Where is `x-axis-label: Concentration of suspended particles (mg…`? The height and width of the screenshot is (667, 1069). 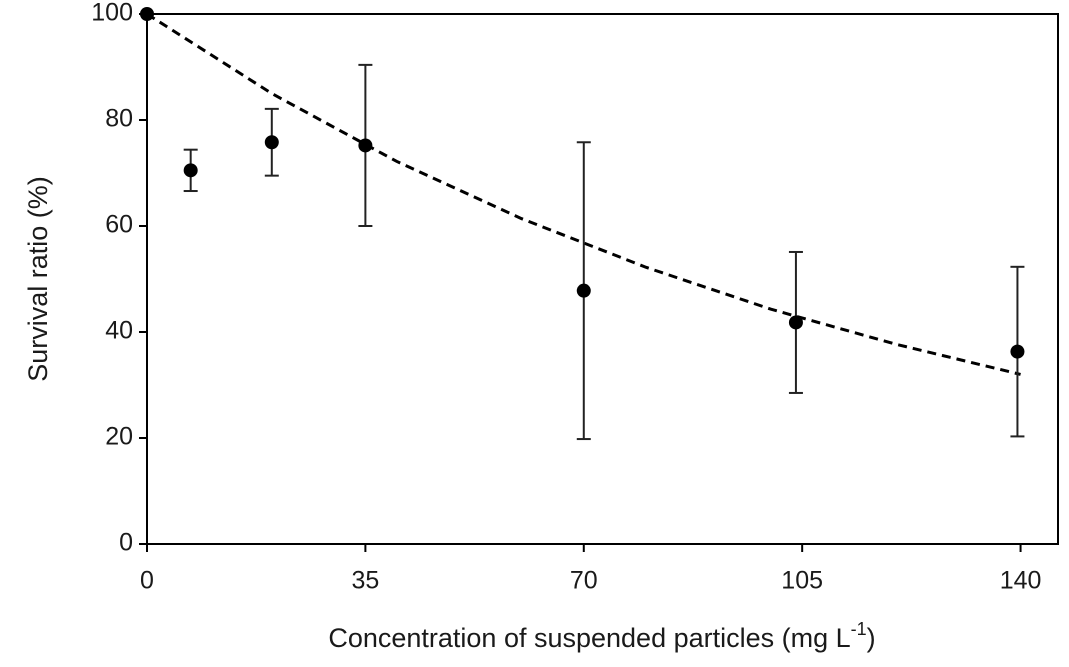
x-axis-label: Concentration of suspended particles (mg… is located at coordinates (601, 636).